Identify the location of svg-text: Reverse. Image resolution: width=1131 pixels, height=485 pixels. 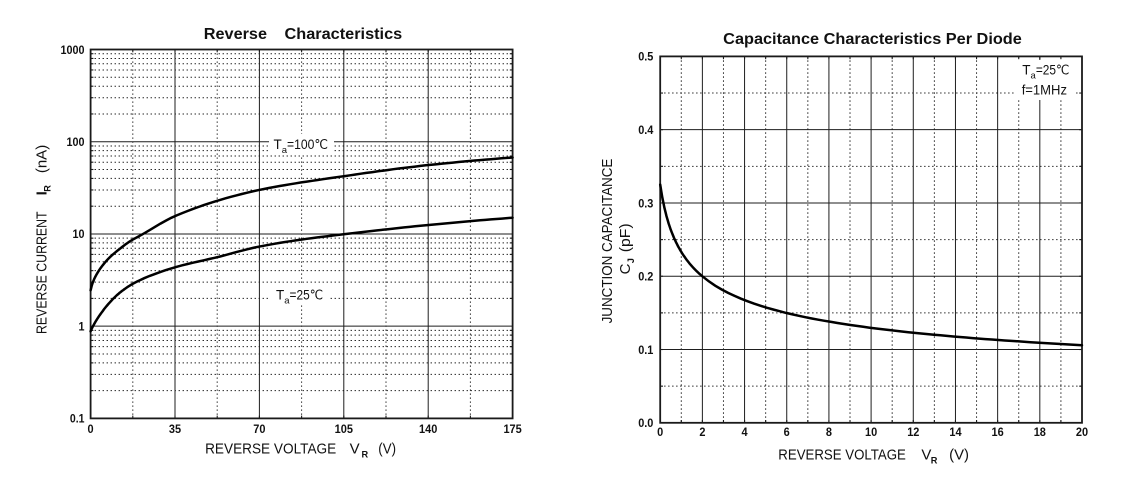
(236, 34).